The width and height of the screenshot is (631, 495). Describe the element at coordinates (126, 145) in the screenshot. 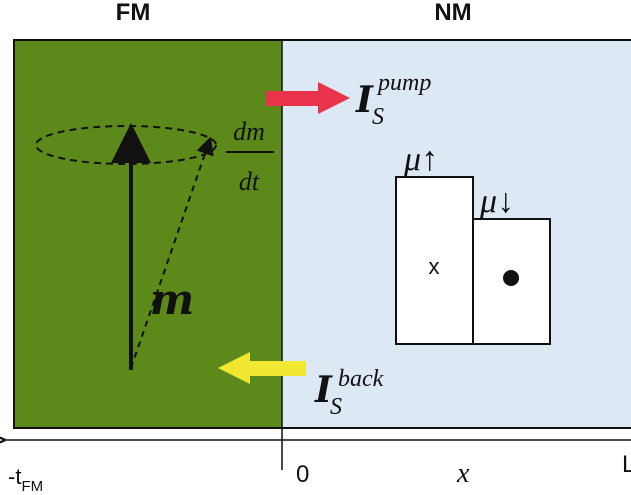

I see `precession-ellipse` at that location.